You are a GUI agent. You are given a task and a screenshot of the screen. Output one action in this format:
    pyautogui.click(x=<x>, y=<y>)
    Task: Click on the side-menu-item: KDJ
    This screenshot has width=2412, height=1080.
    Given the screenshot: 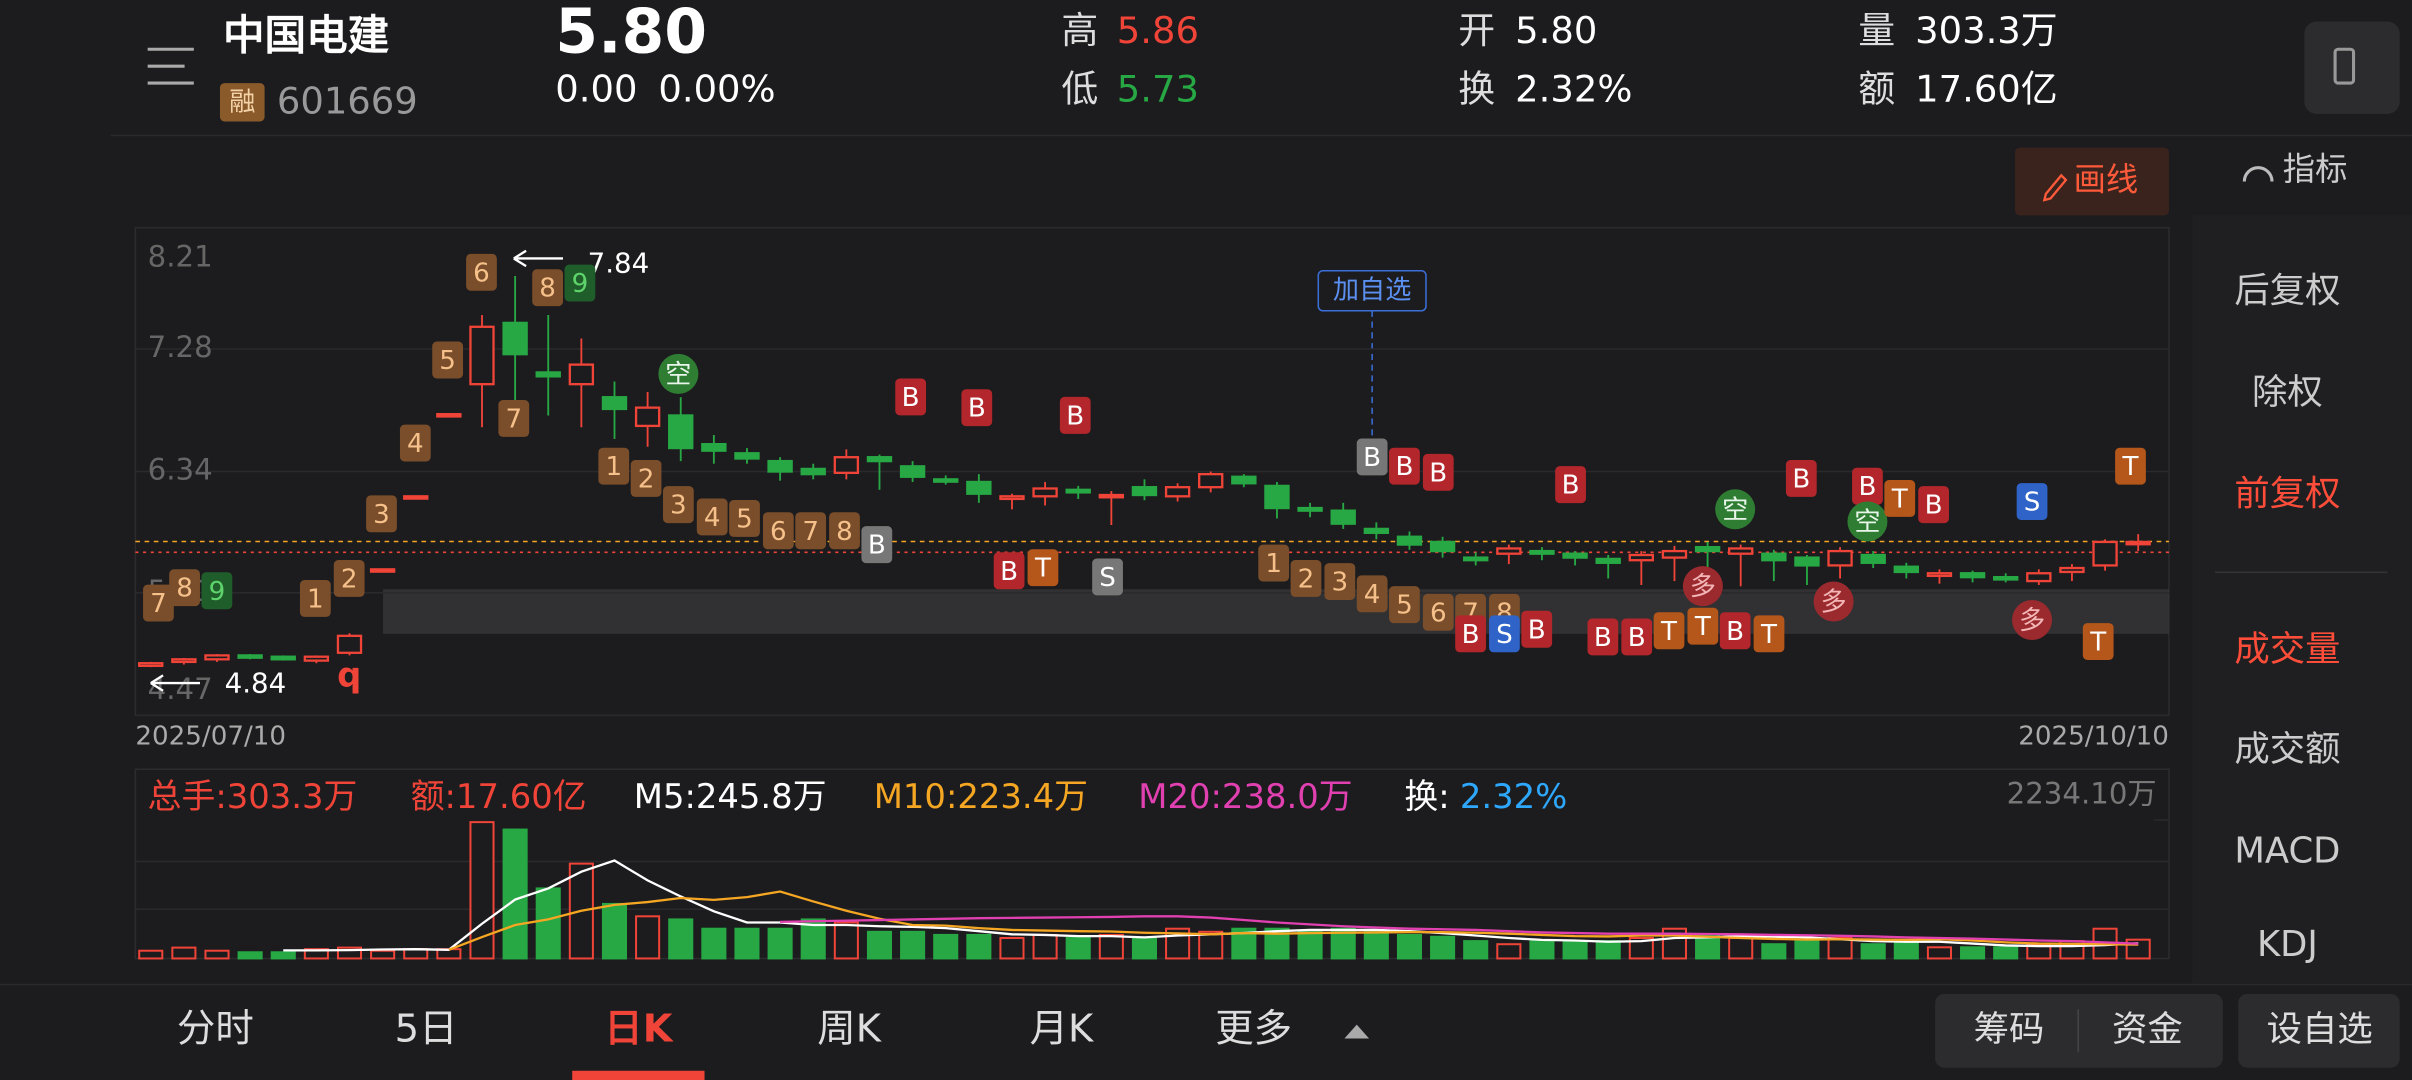 What is the action you would take?
    pyautogui.click(x=2287, y=944)
    